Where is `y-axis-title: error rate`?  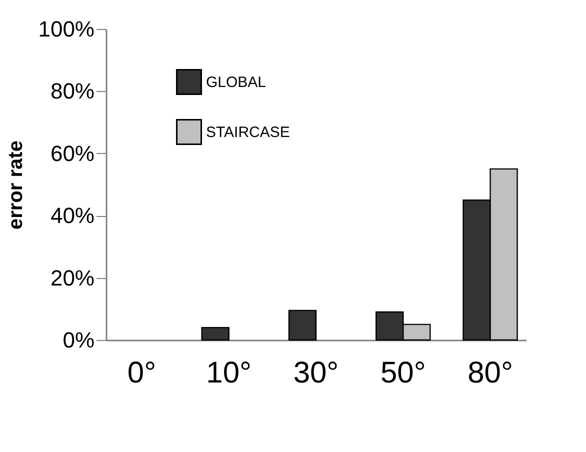
y-axis-title: error rate is located at coordinates (16, 185).